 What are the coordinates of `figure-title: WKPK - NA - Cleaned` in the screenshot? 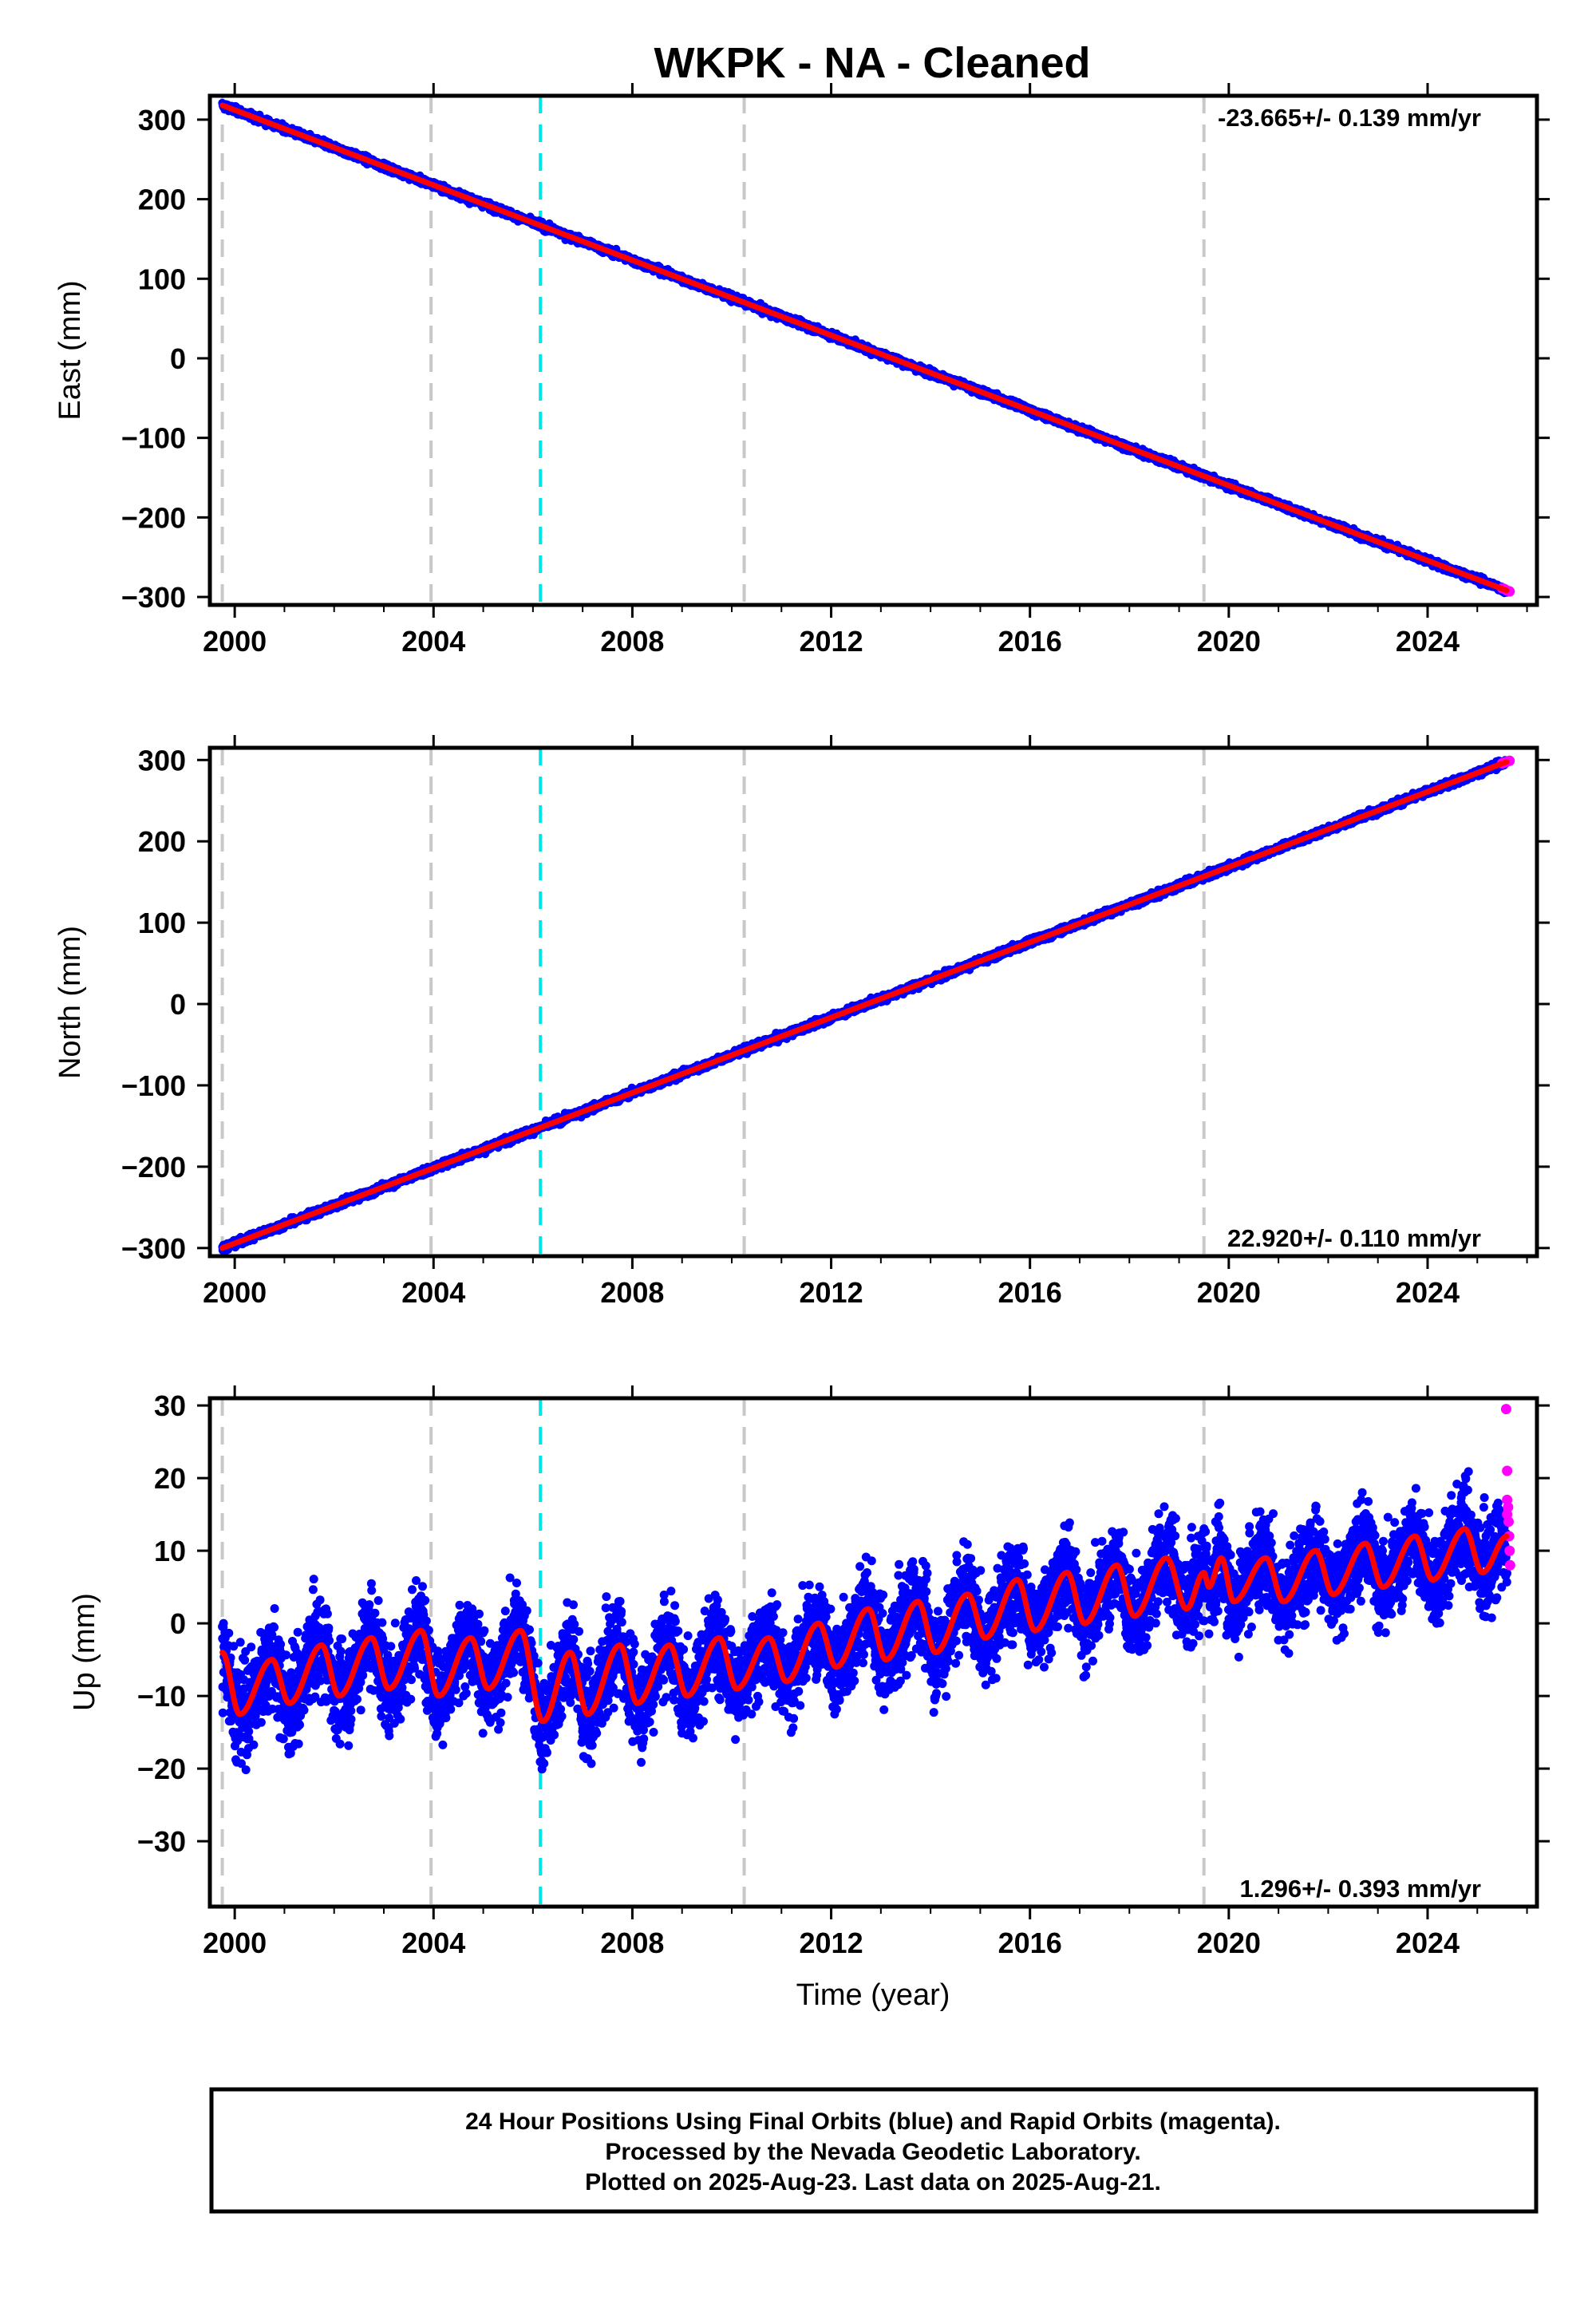 It's located at (872, 63).